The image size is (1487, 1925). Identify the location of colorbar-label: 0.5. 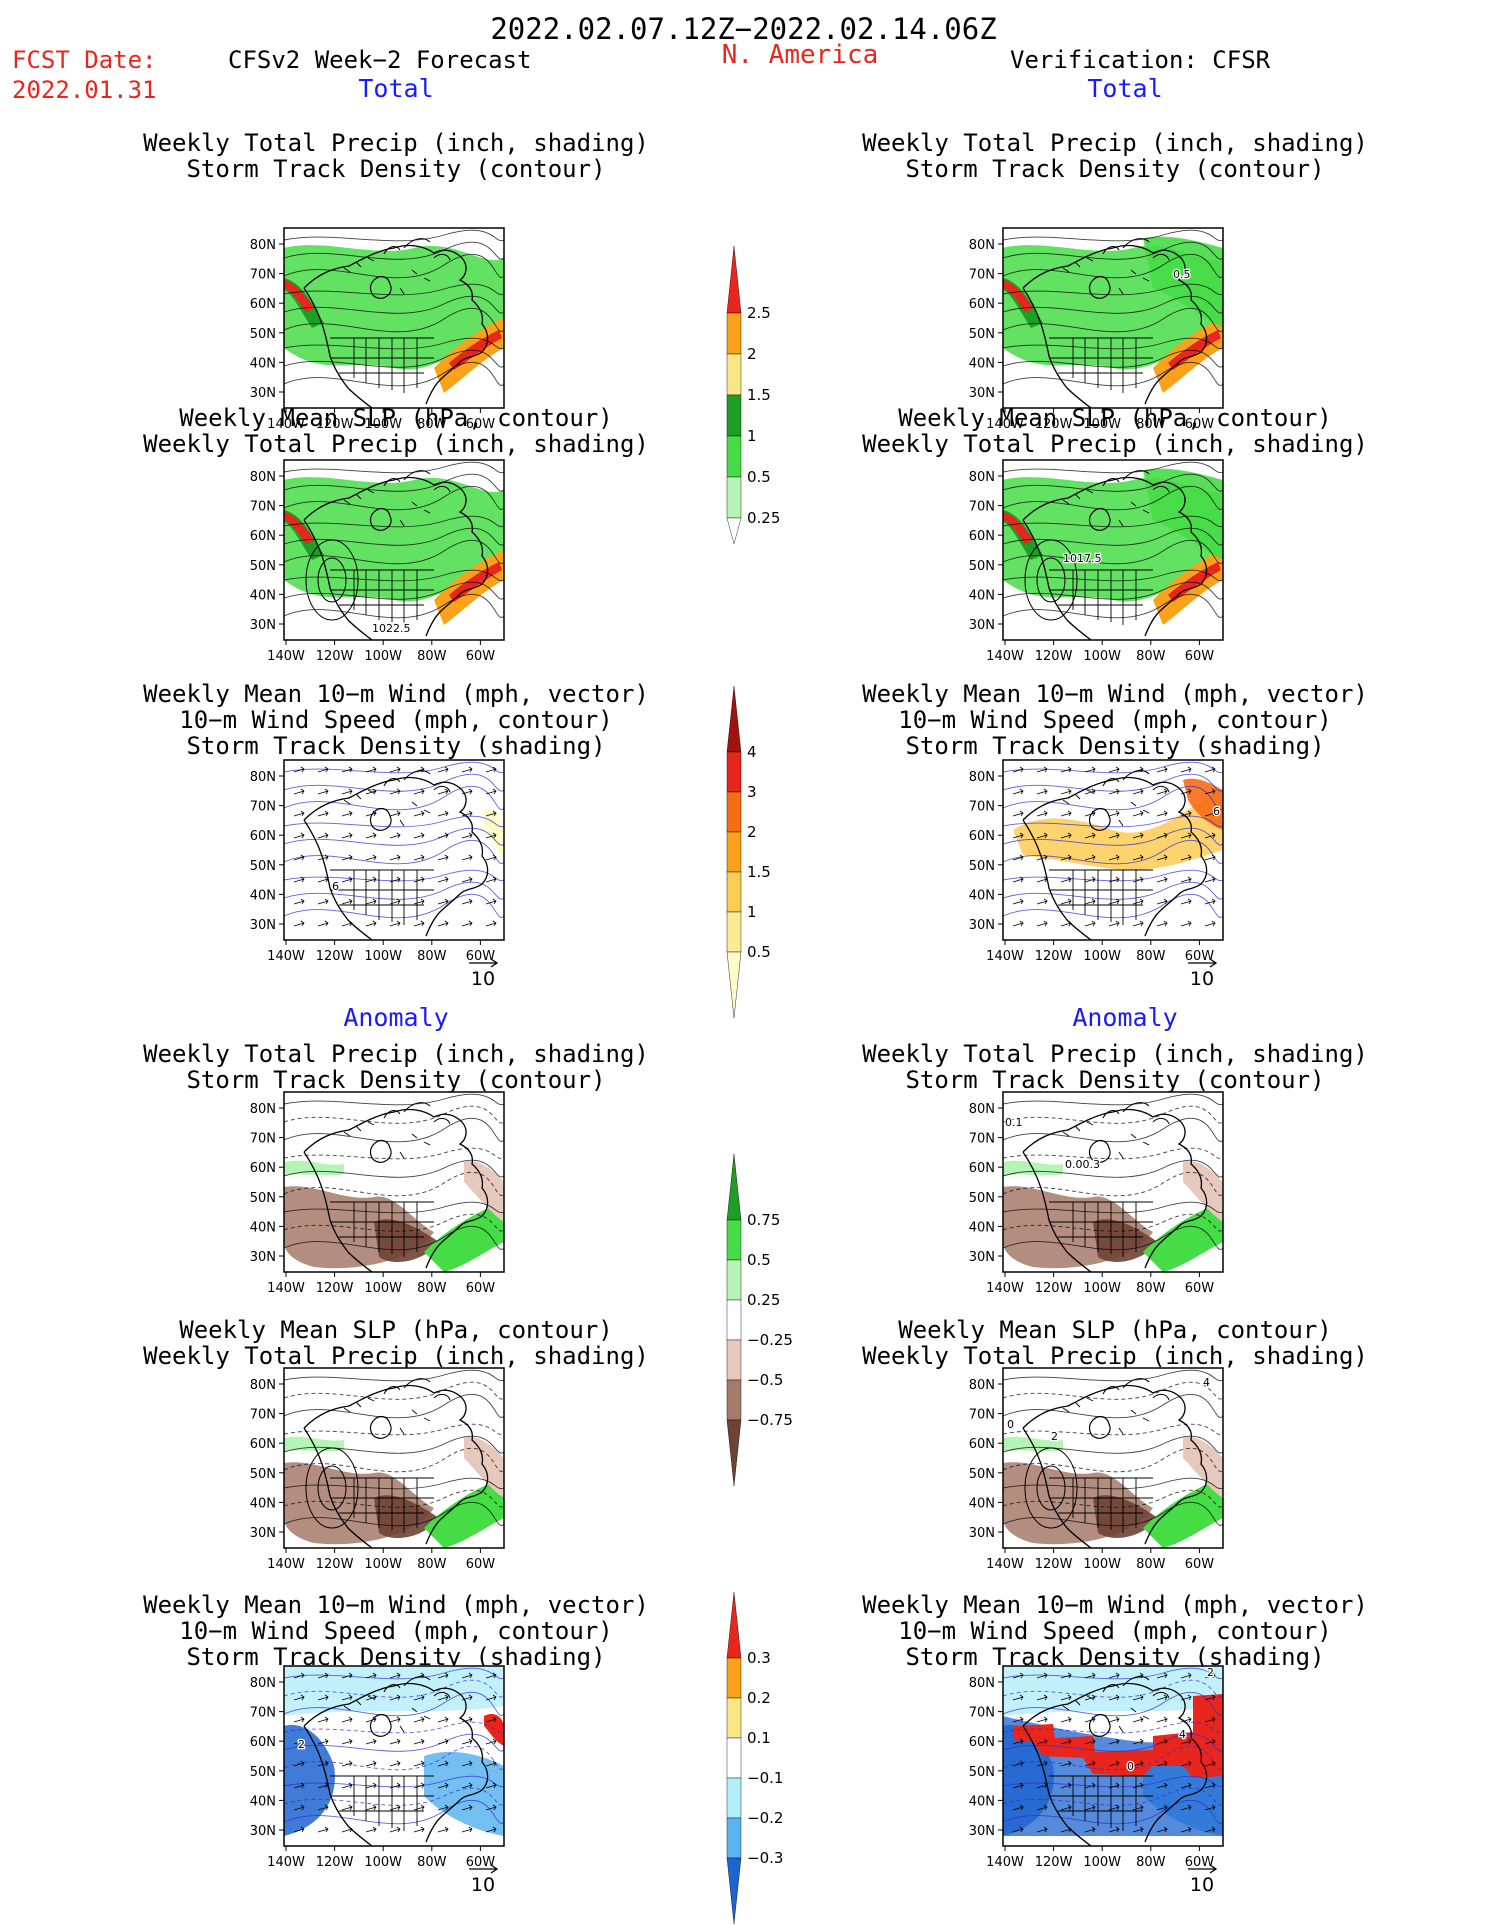
(759, 477).